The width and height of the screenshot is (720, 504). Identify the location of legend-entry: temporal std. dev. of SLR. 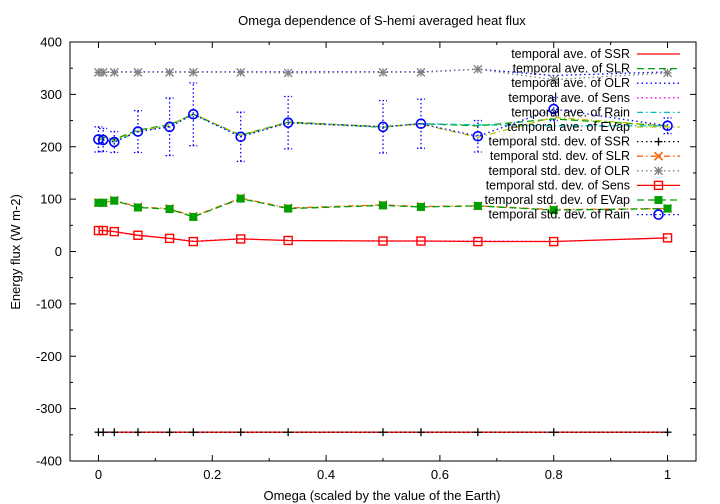
(585, 156).